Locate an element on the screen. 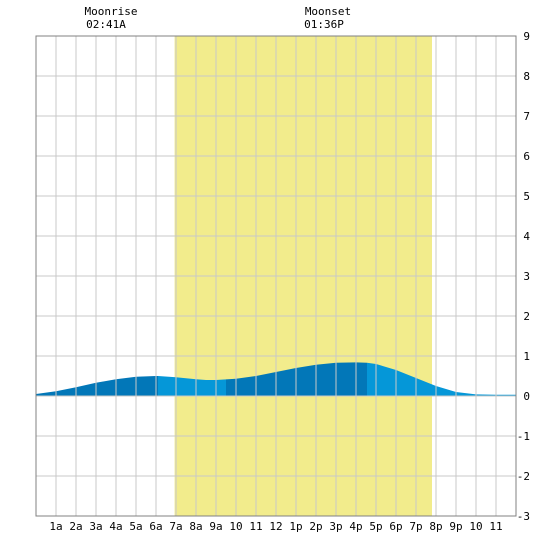 The image size is (550, 555). x-tick-label: 7p is located at coordinates (415, 526).